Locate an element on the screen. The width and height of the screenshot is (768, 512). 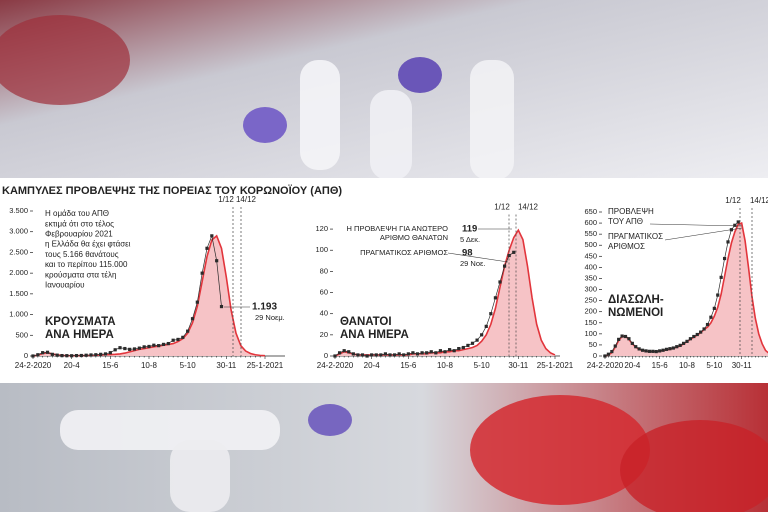
y-tick-label: 300 is located at coordinates (590, 289).